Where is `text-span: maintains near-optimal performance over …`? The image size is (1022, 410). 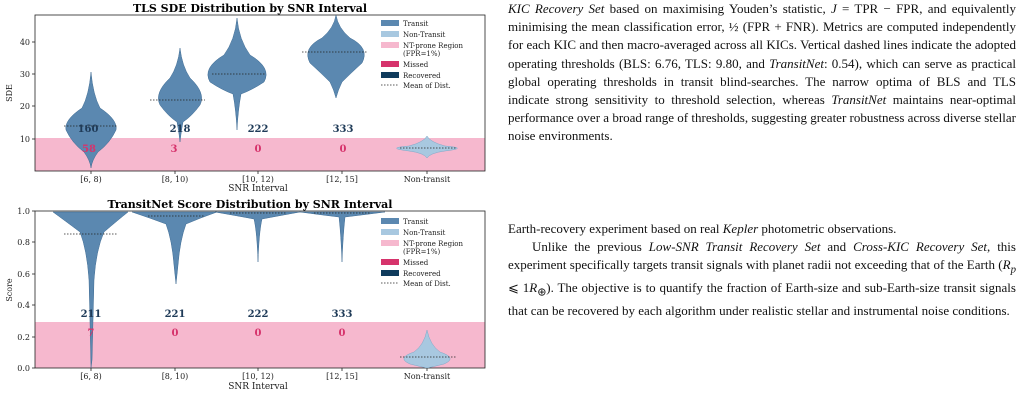 text-span: maintains near-optimal performance over … is located at coordinates (762, 118).